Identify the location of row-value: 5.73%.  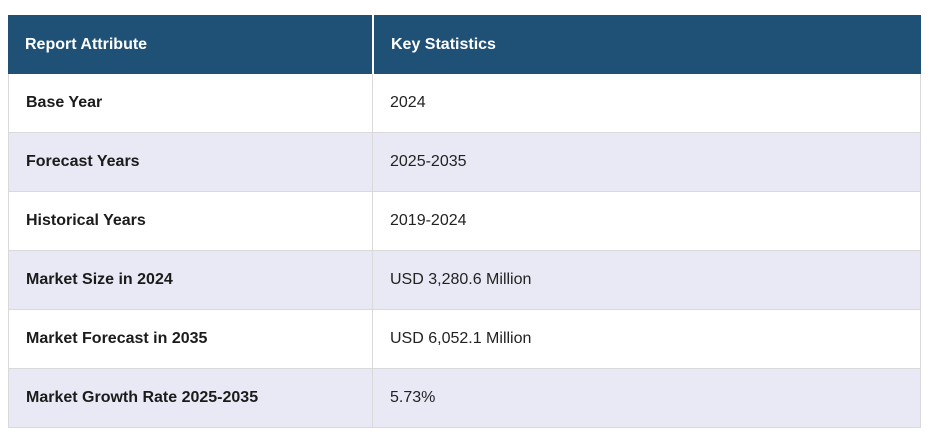
(646, 398).